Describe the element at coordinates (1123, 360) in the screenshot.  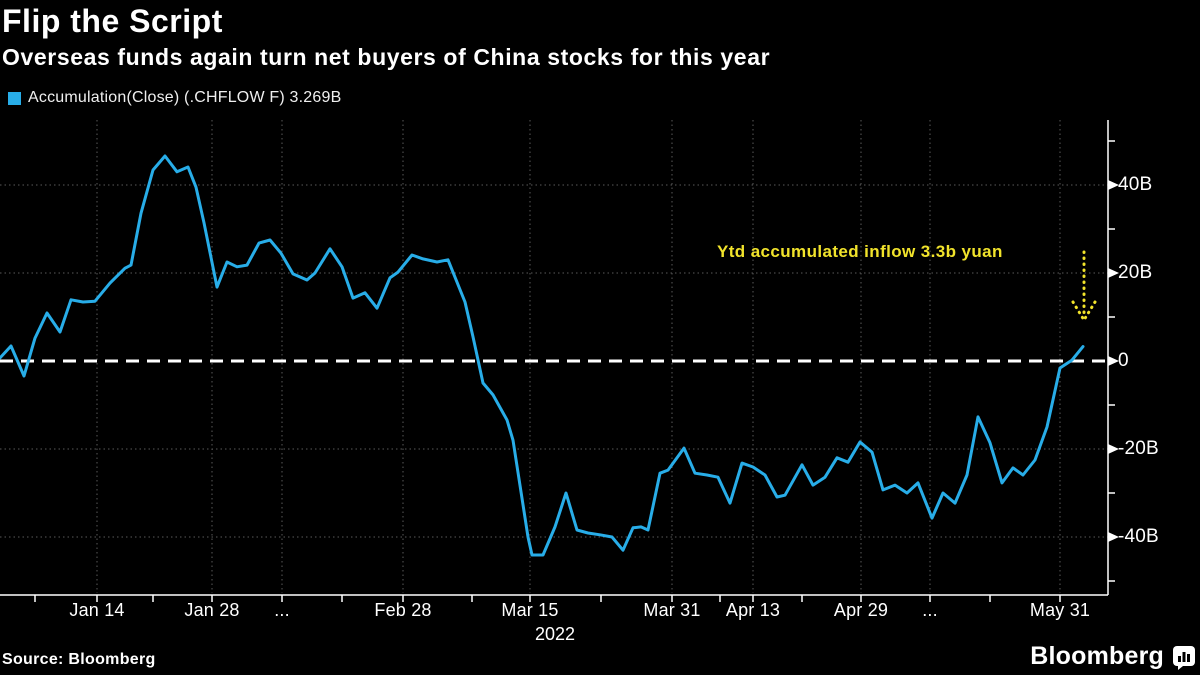
I see `y-tick-label: 0` at that location.